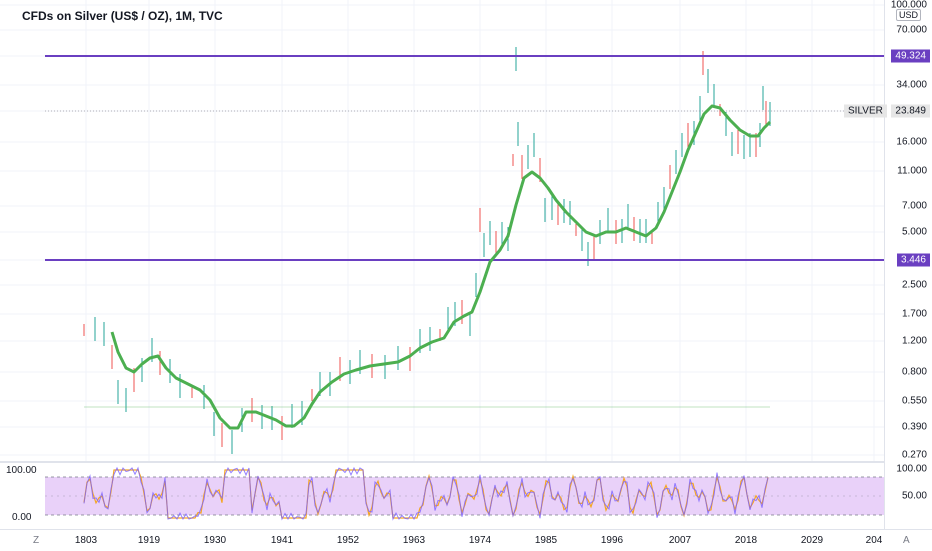 This screenshot has height=551, width=932. Describe the element at coordinates (21, 470) in the screenshot. I see `osc-left-top-label: 100.00` at that location.